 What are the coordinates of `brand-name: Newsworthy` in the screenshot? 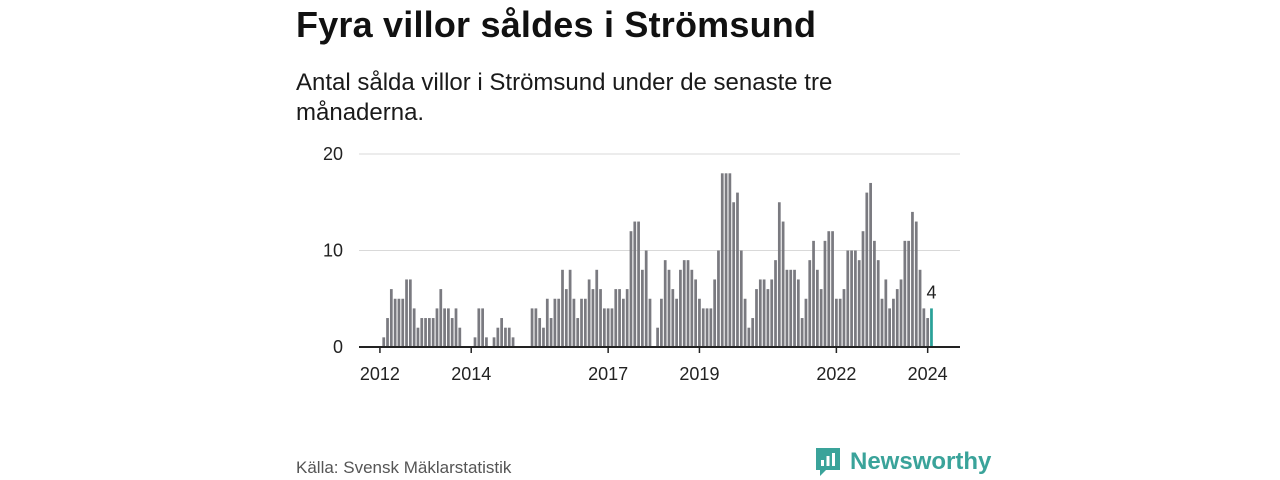 It's located at (921, 461).